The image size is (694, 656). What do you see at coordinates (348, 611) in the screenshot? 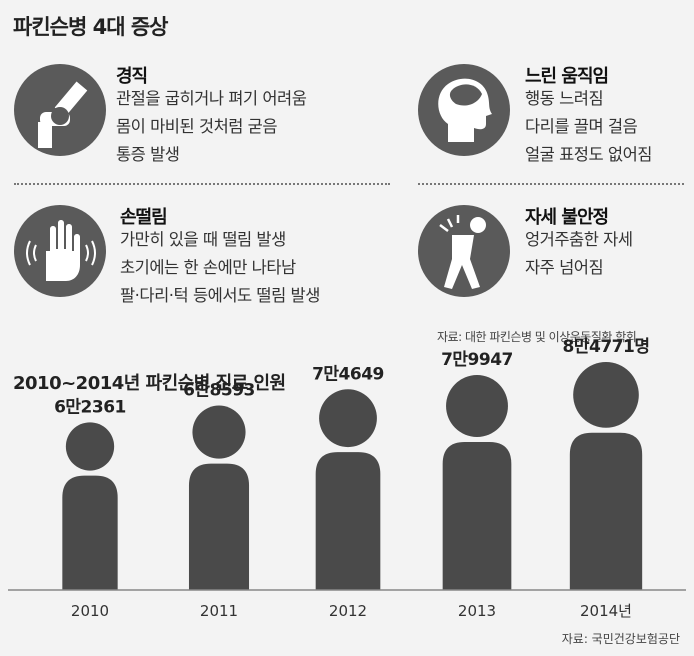
I see `x-tick-label: 2012` at bounding box center [348, 611].